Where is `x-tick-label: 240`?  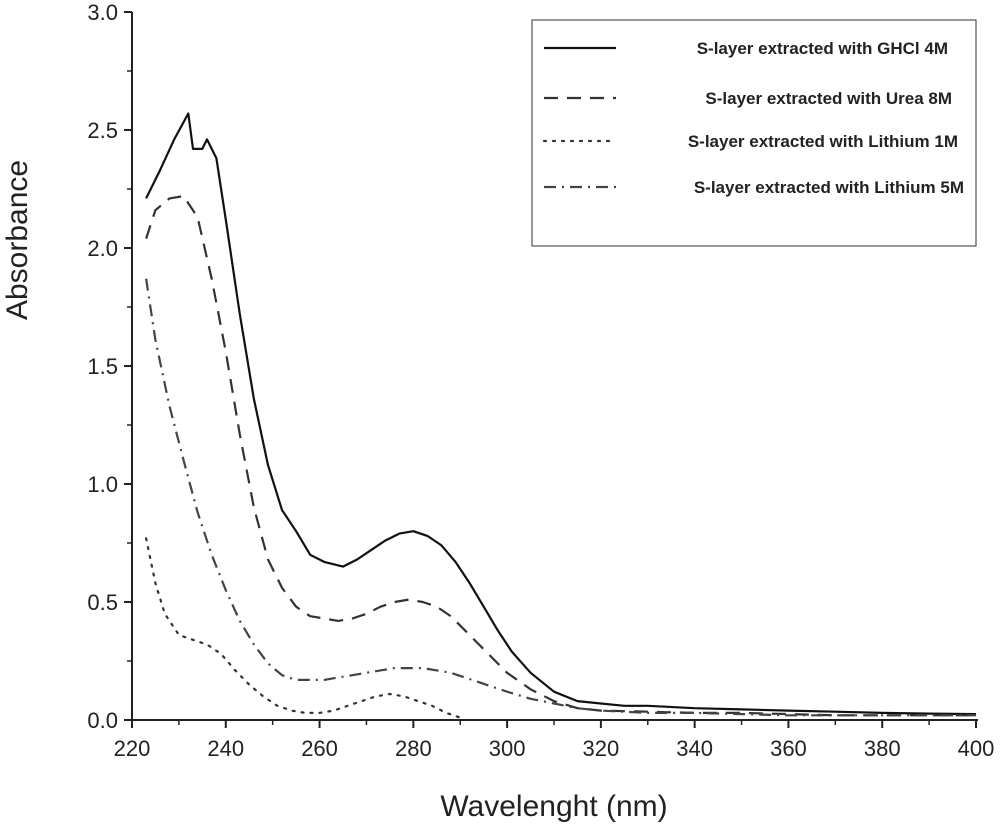
x-tick-label: 240 is located at coordinates (225, 748).